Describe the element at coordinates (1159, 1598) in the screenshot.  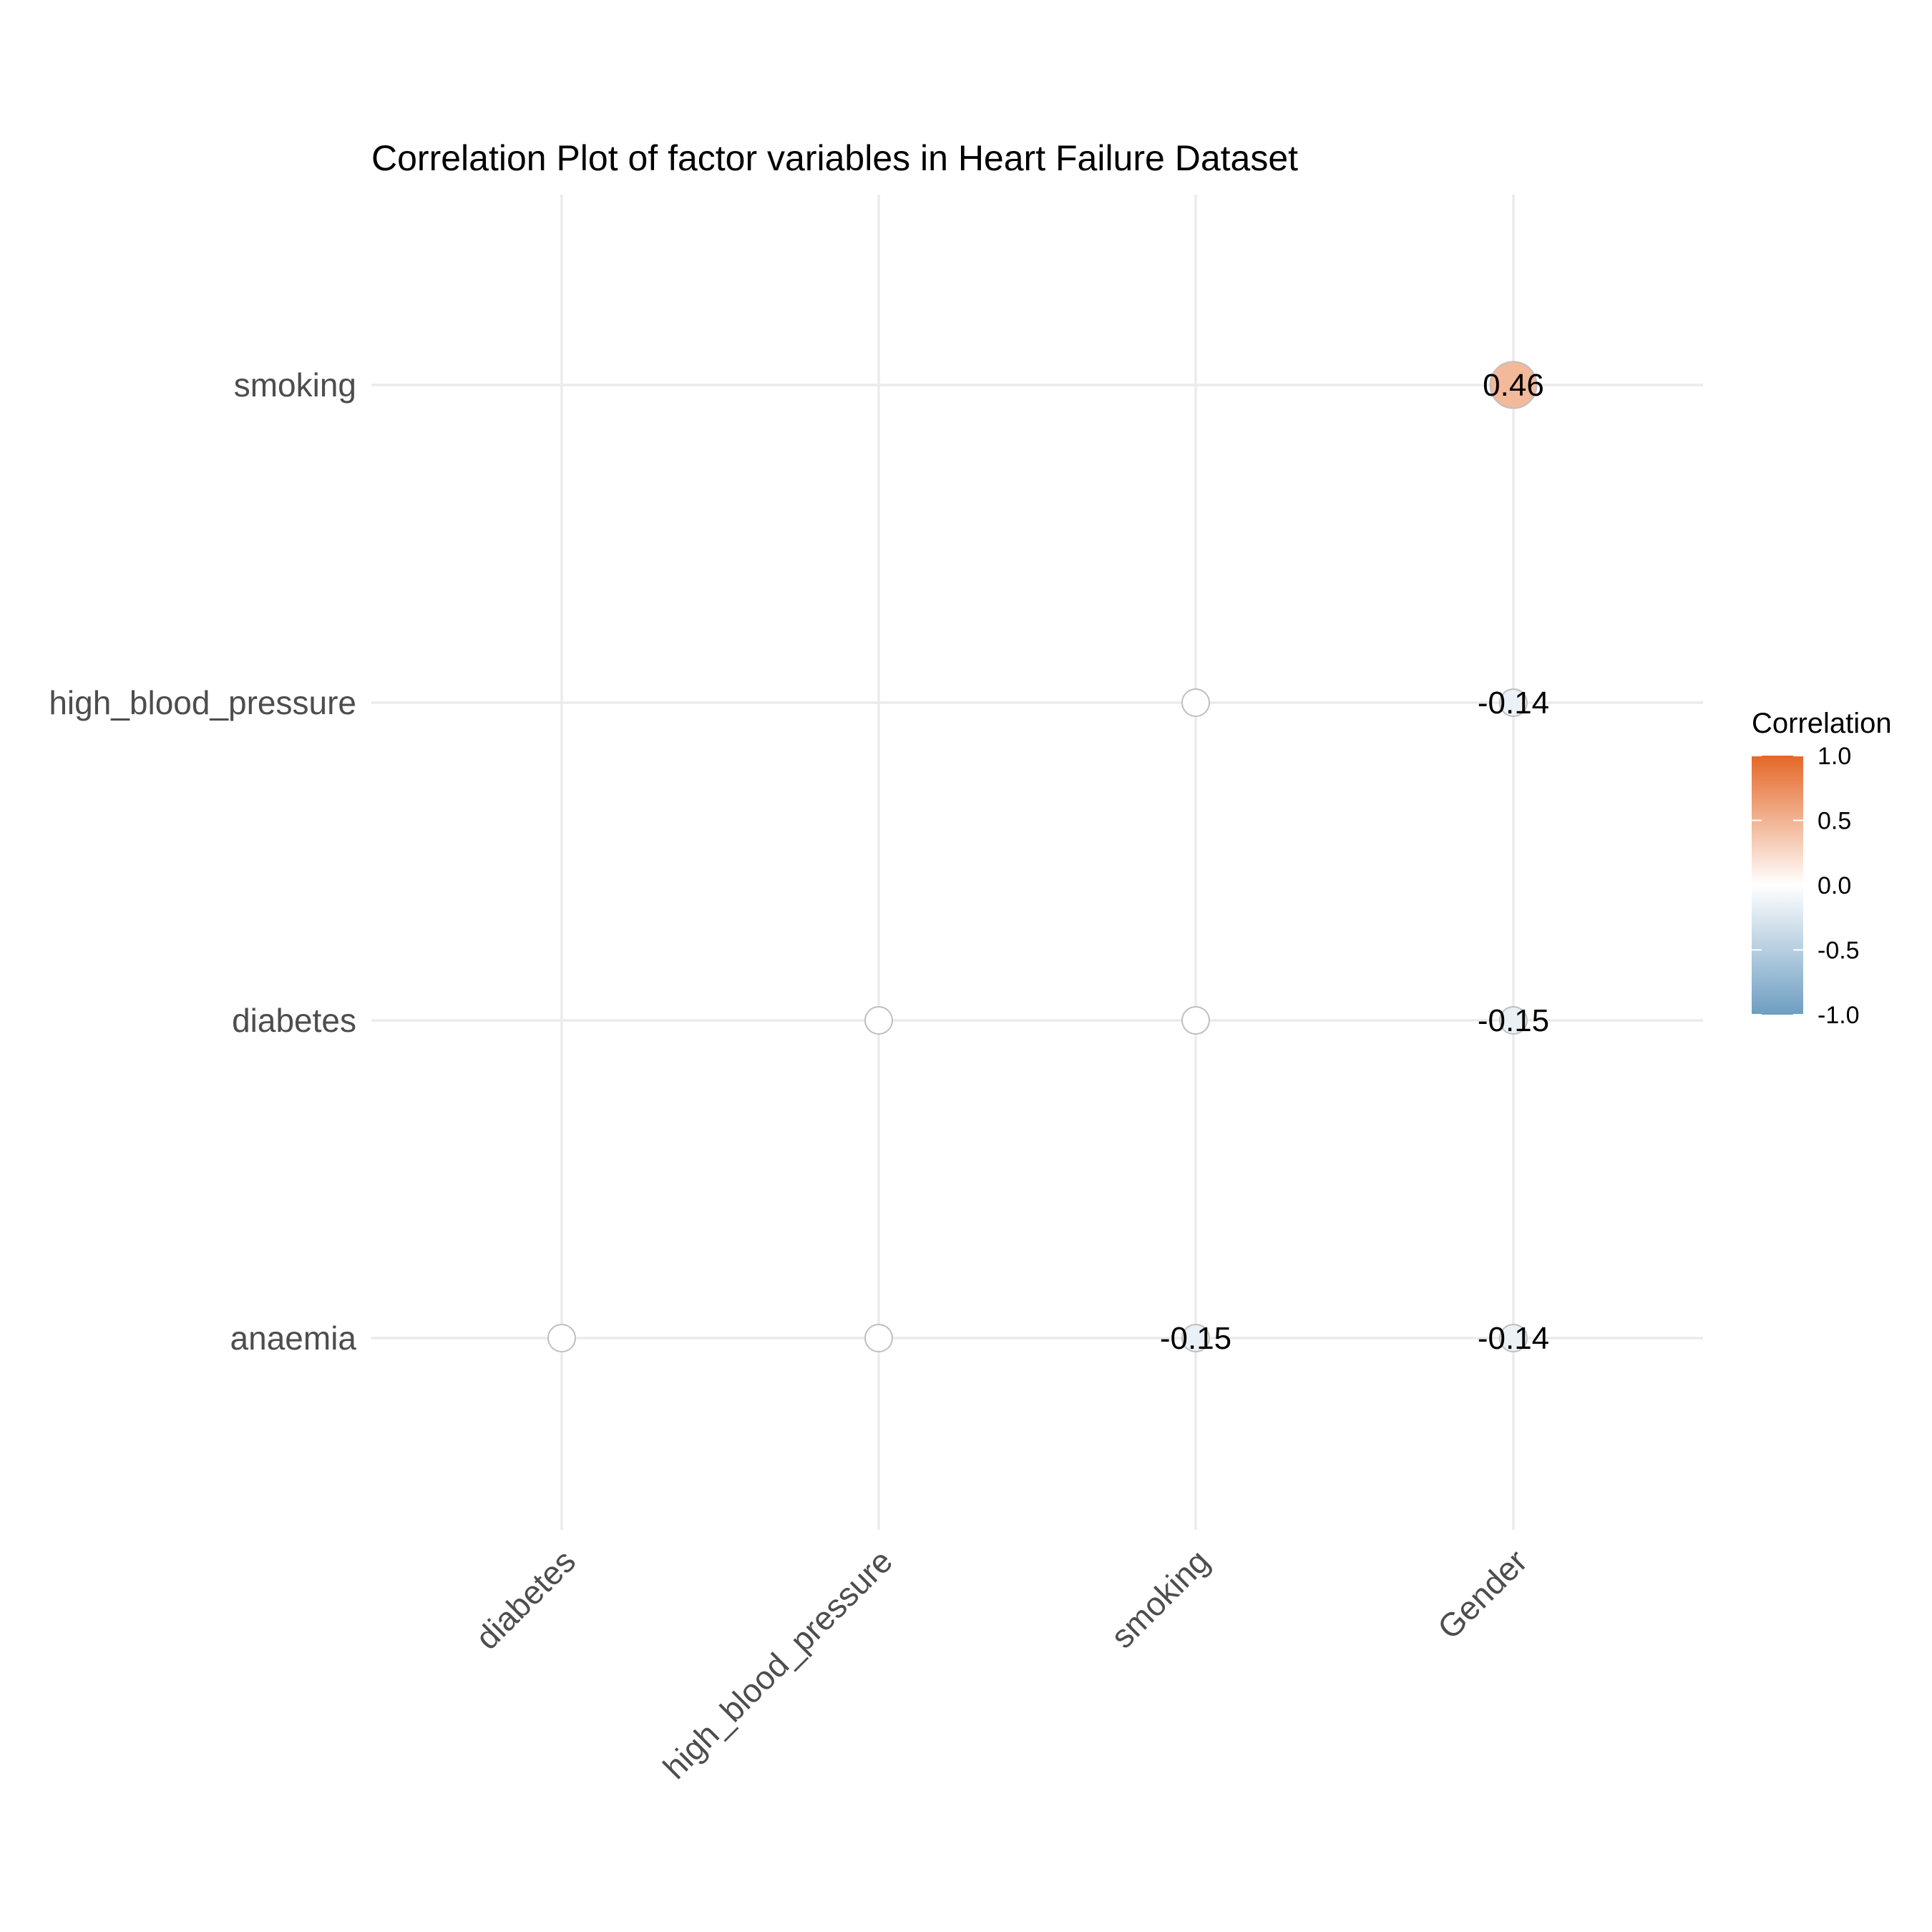
I see `x-tick-label: smoking` at that location.